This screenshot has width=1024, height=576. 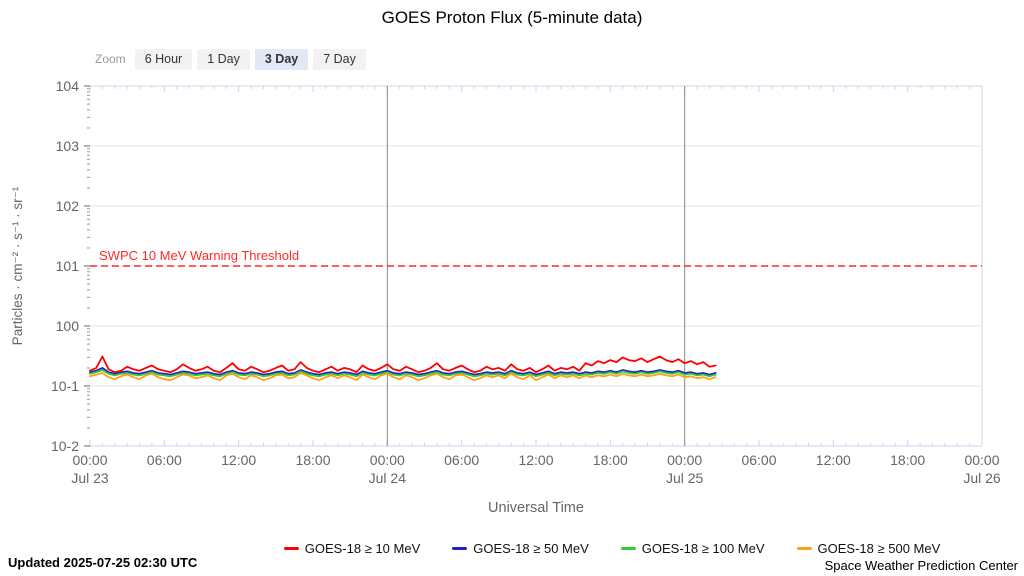 I want to click on updated-timestamp: Updated 2025-07-25 02:30 UTC, so click(x=103, y=562).